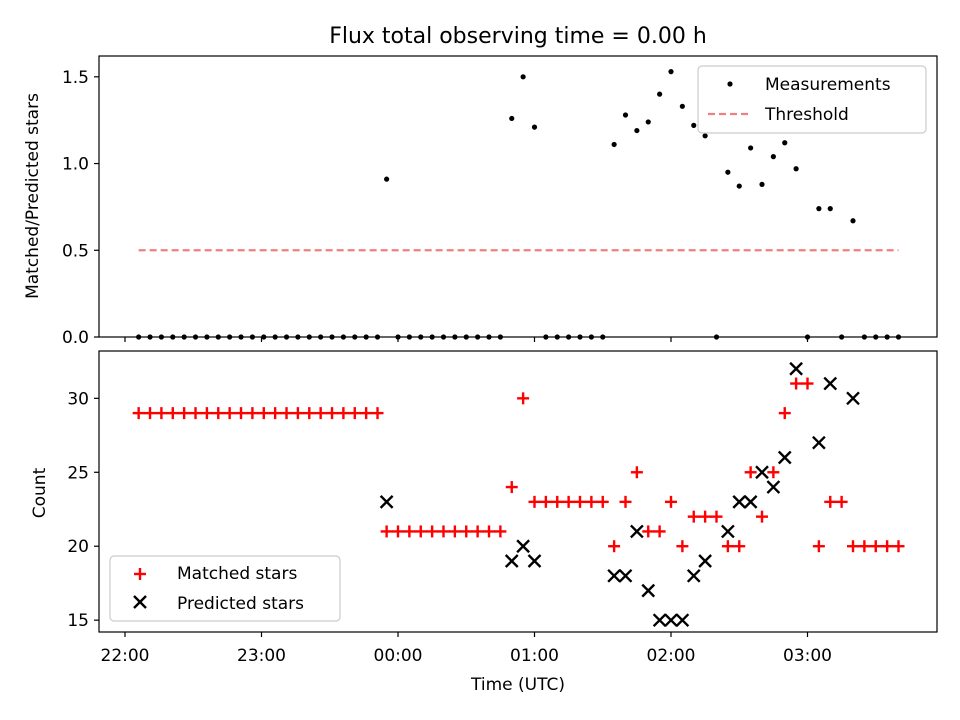  I want to click on top-y-axis-label: Matched/Predicted stars, so click(33, 196).